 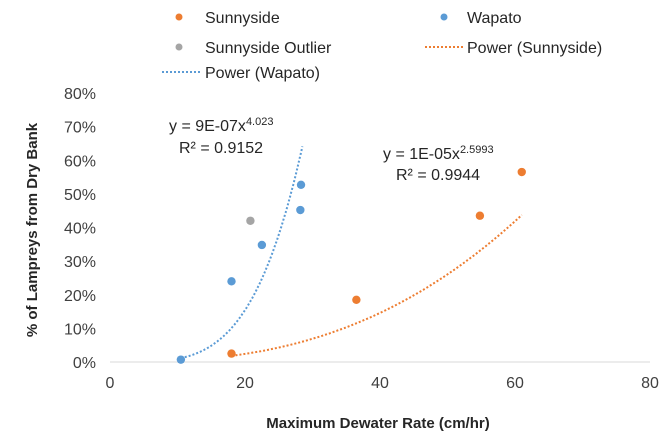 What do you see at coordinates (221, 125) in the screenshot?
I see `wapato-equation-text: y = 9E-07x4.023` at bounding box center [221, 125].